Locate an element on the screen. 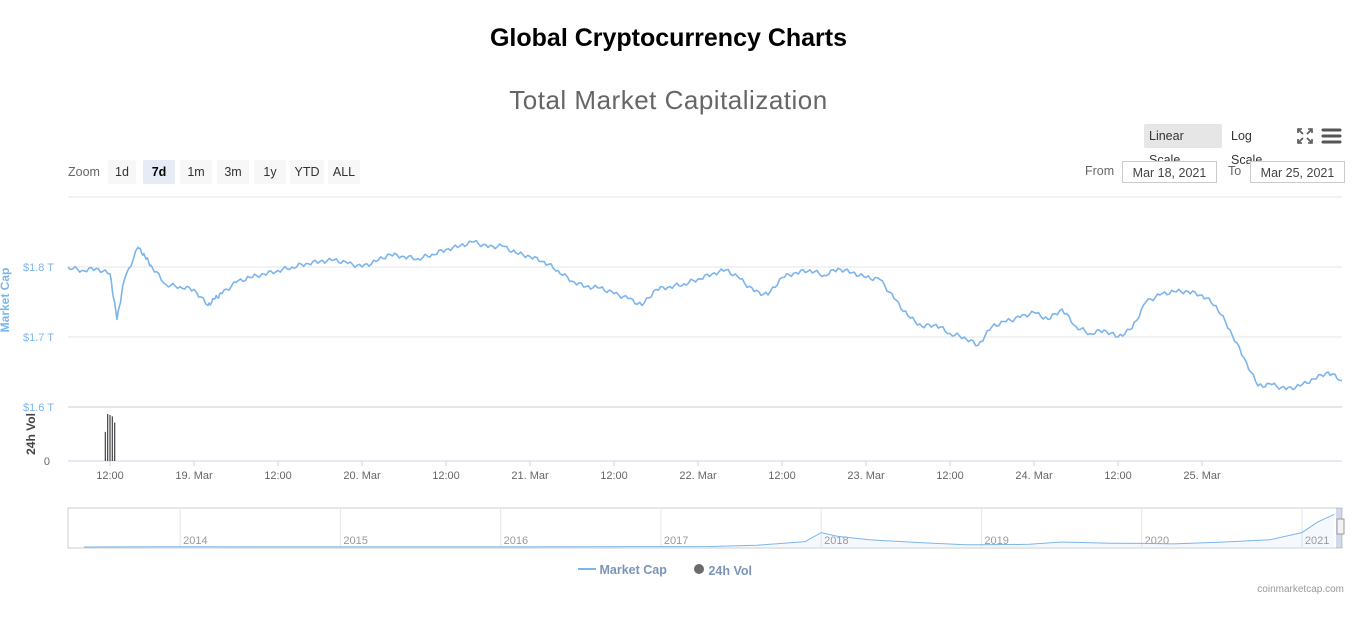 The height and width of the screenshot is (622, 1360). zoom-7d-button: 7d is located at coordinates (159, 172).